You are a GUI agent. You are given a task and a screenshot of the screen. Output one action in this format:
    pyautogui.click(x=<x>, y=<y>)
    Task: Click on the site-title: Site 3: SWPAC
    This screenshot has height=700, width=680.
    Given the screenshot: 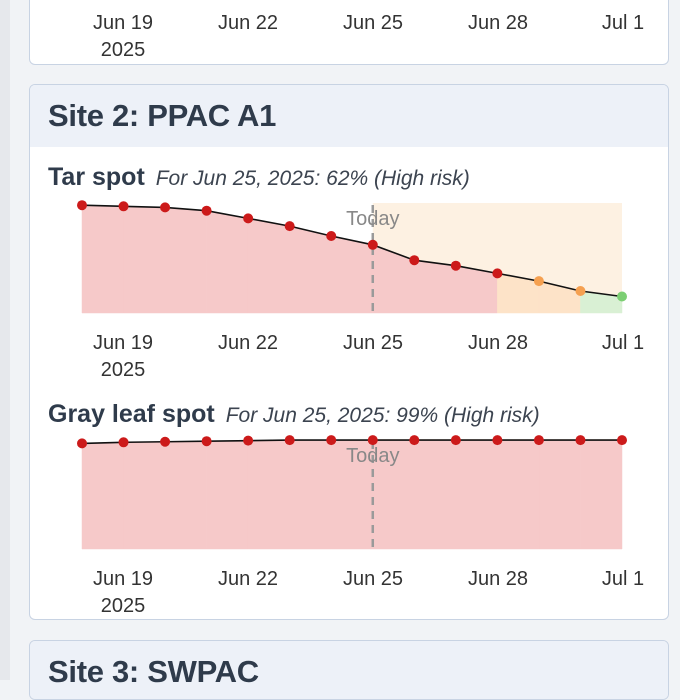 What is the action you would take?
    pyautogui.click(x=349, y=670)
    